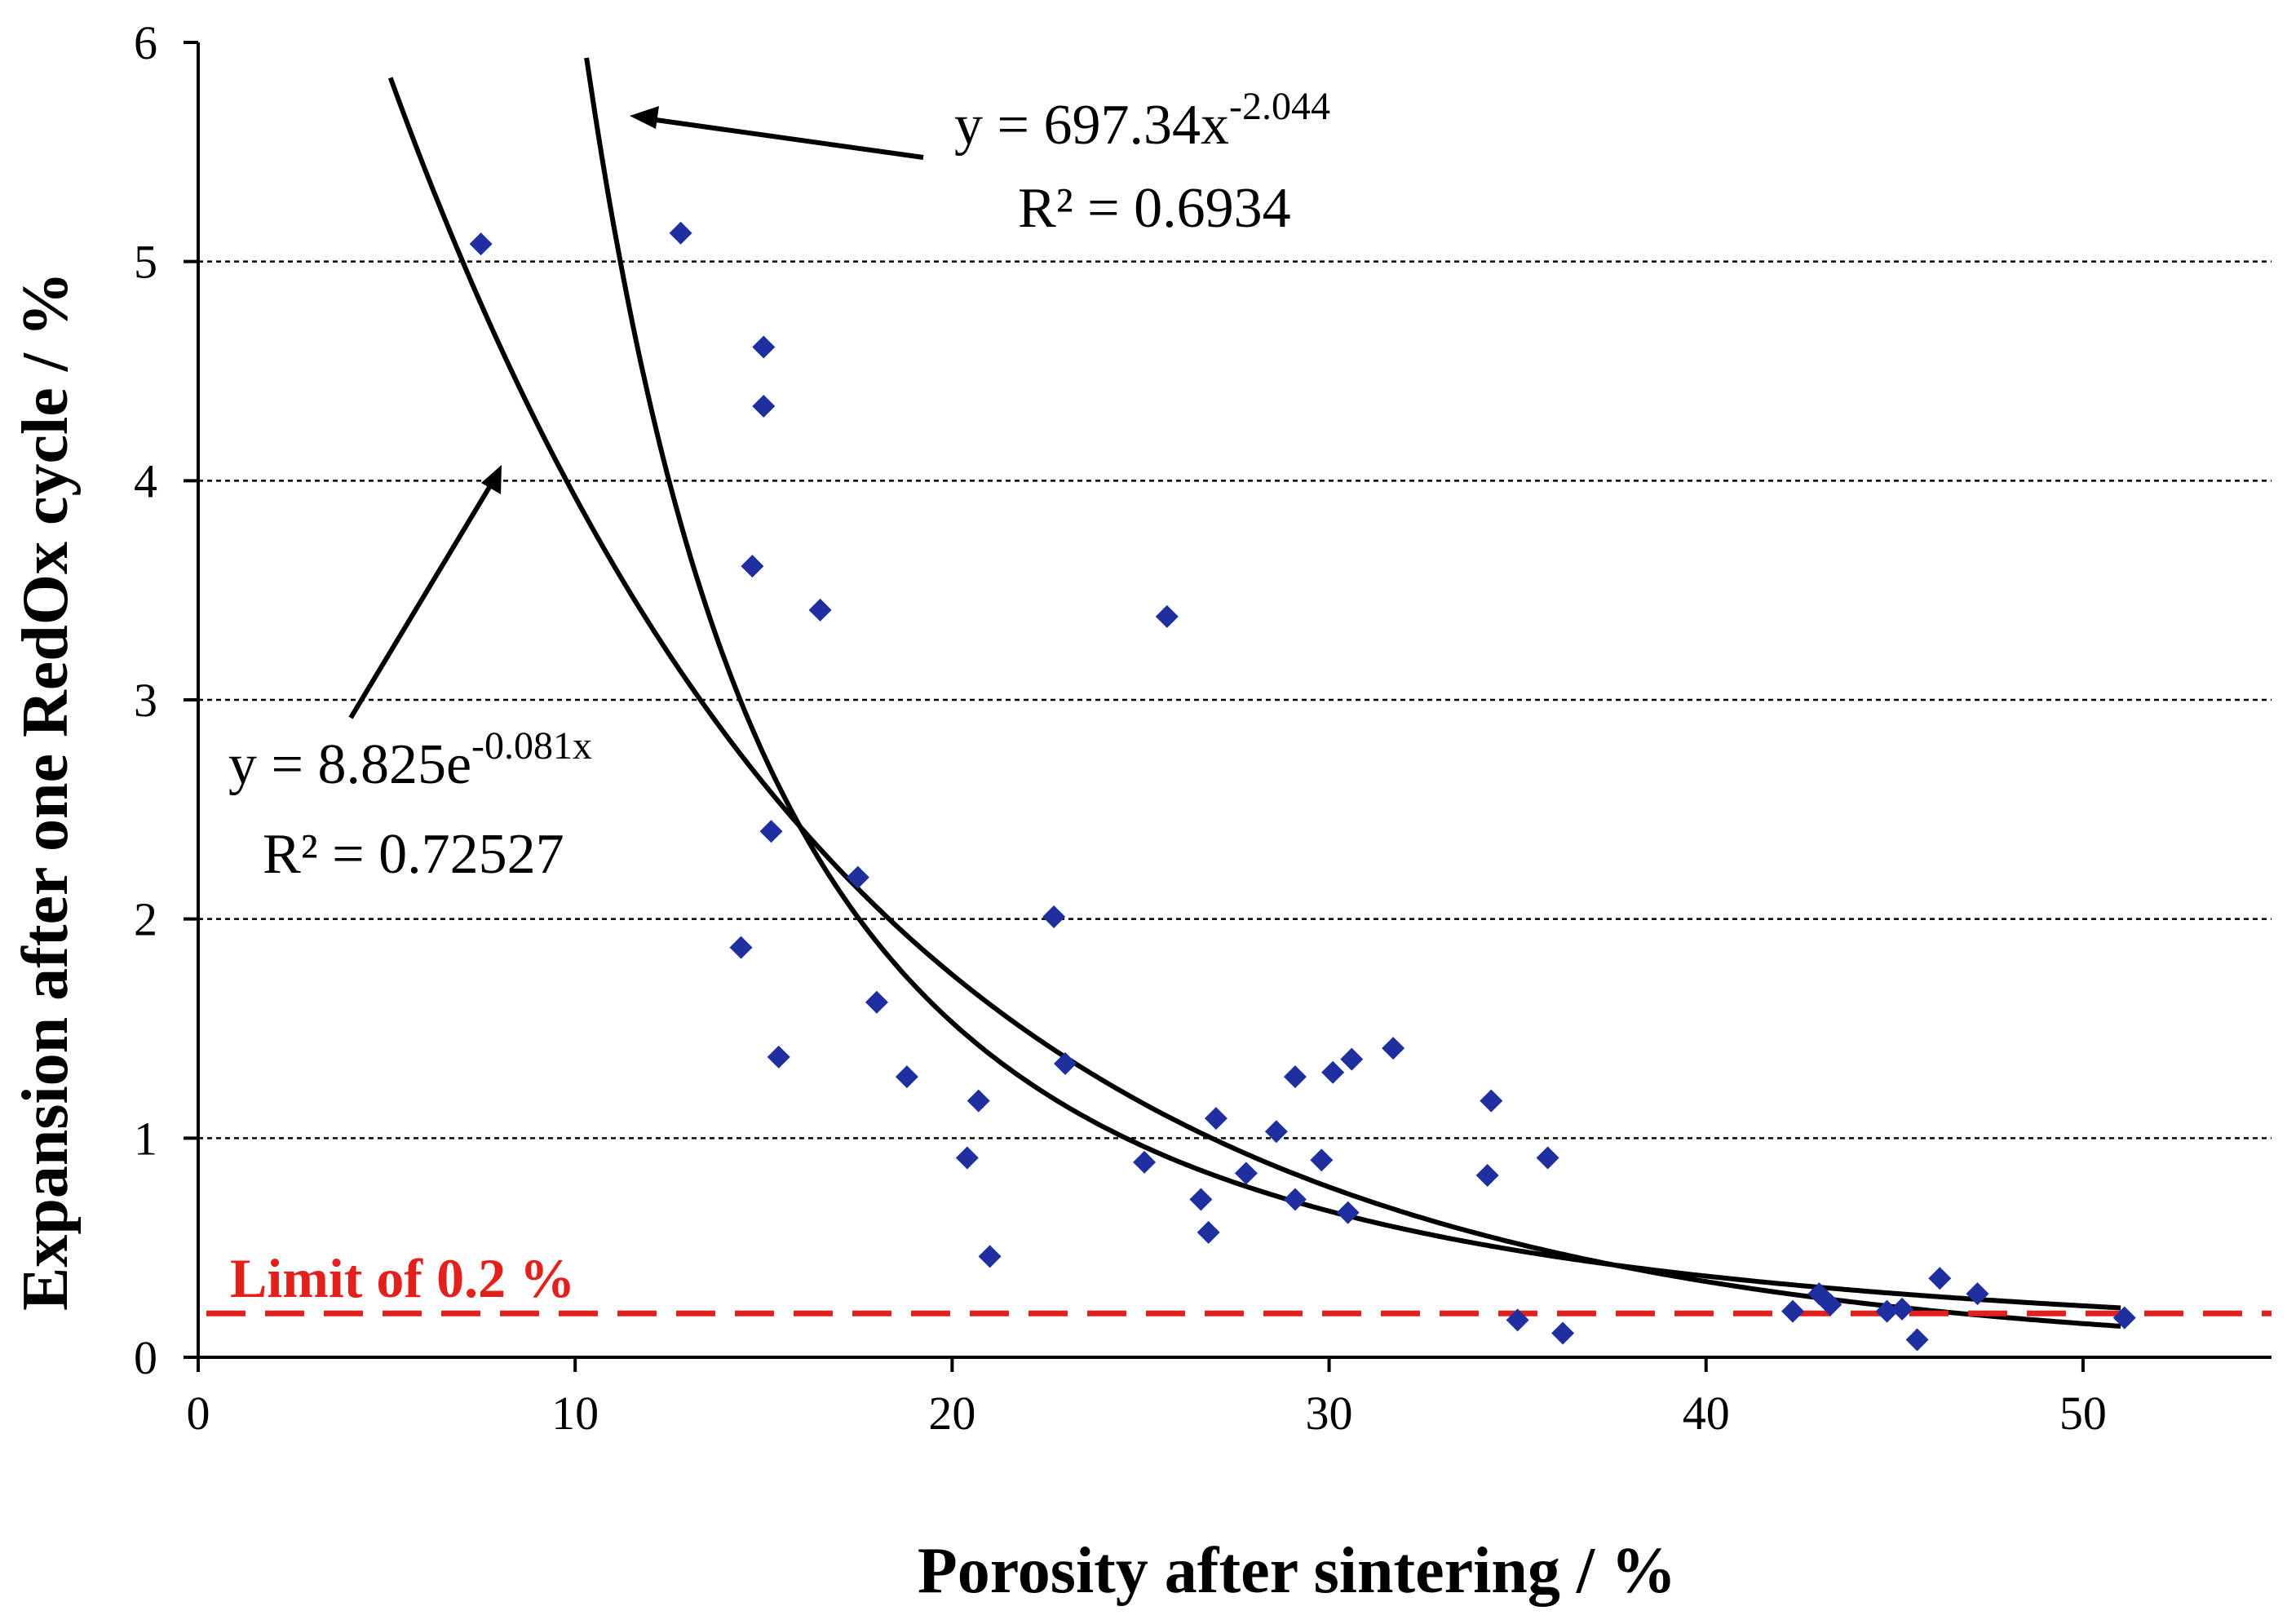 The width and height of the screenshot is (2287, 1624). What do you see at coordinates (423, 597) in the screenshot?
I see `exp-fit-arrow` at bounding box center [423, 597].